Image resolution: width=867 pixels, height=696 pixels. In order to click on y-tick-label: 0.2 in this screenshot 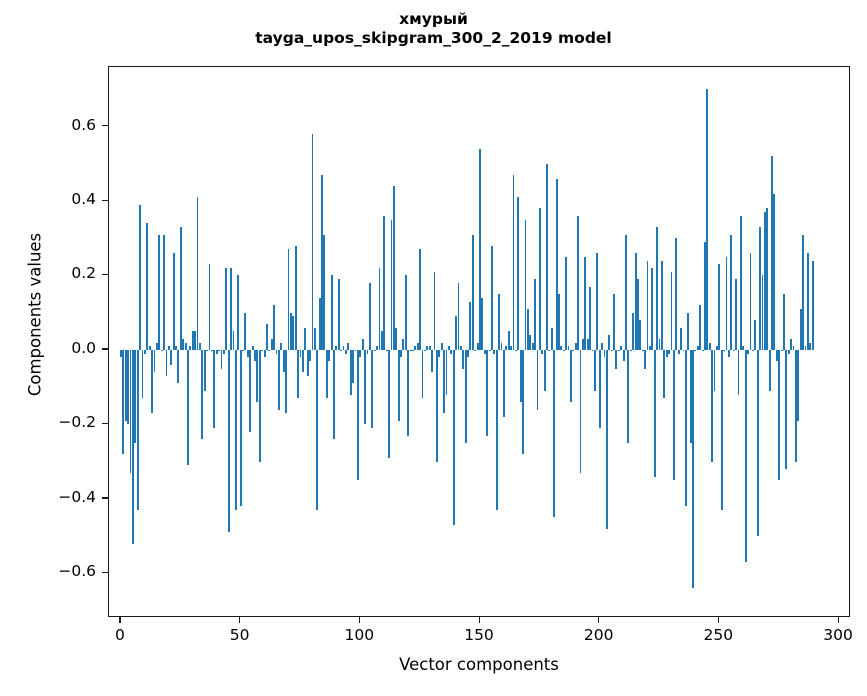, I will do `click(83, 273)`.